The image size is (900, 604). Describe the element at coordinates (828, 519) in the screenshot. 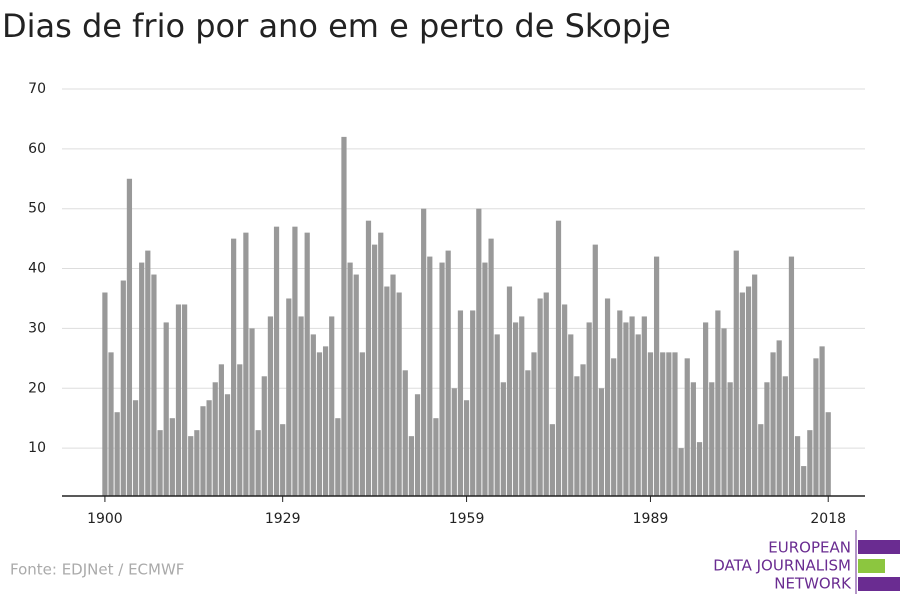

I see `x-tick-label: 2018` at that location.